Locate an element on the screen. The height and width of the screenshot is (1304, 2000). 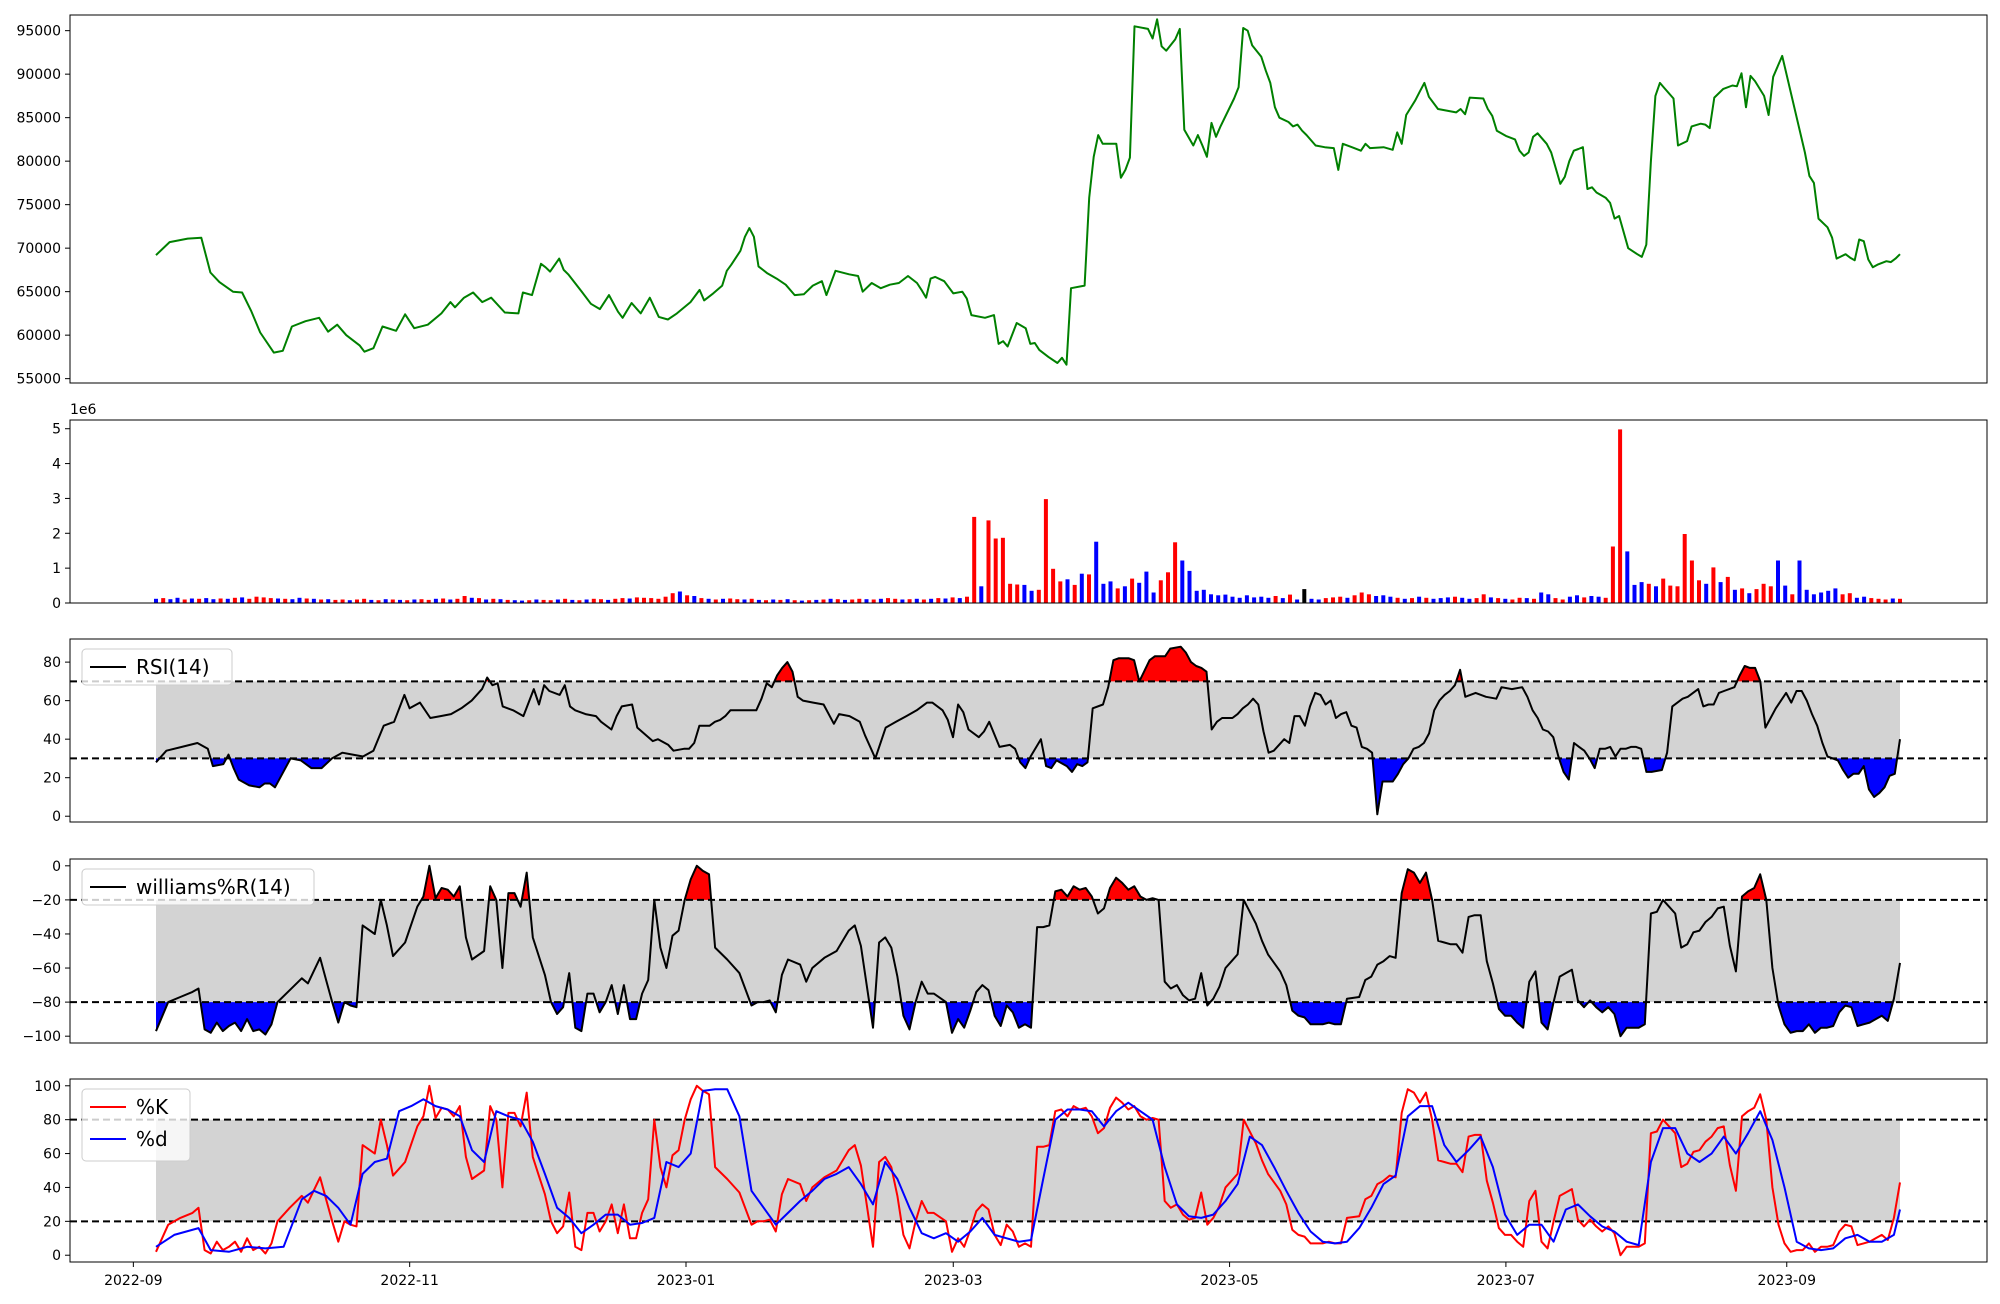
williams-oversold-fill is located at coordinates (959, 1017).